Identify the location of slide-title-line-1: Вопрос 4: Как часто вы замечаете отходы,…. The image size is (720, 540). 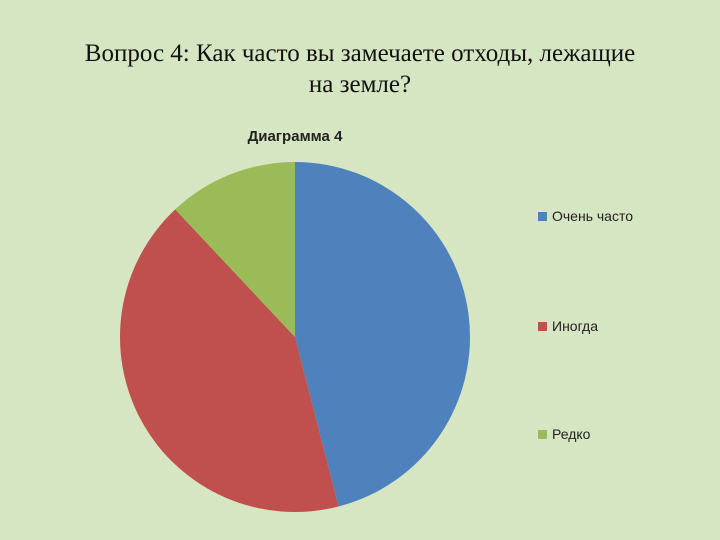
(360, 53).